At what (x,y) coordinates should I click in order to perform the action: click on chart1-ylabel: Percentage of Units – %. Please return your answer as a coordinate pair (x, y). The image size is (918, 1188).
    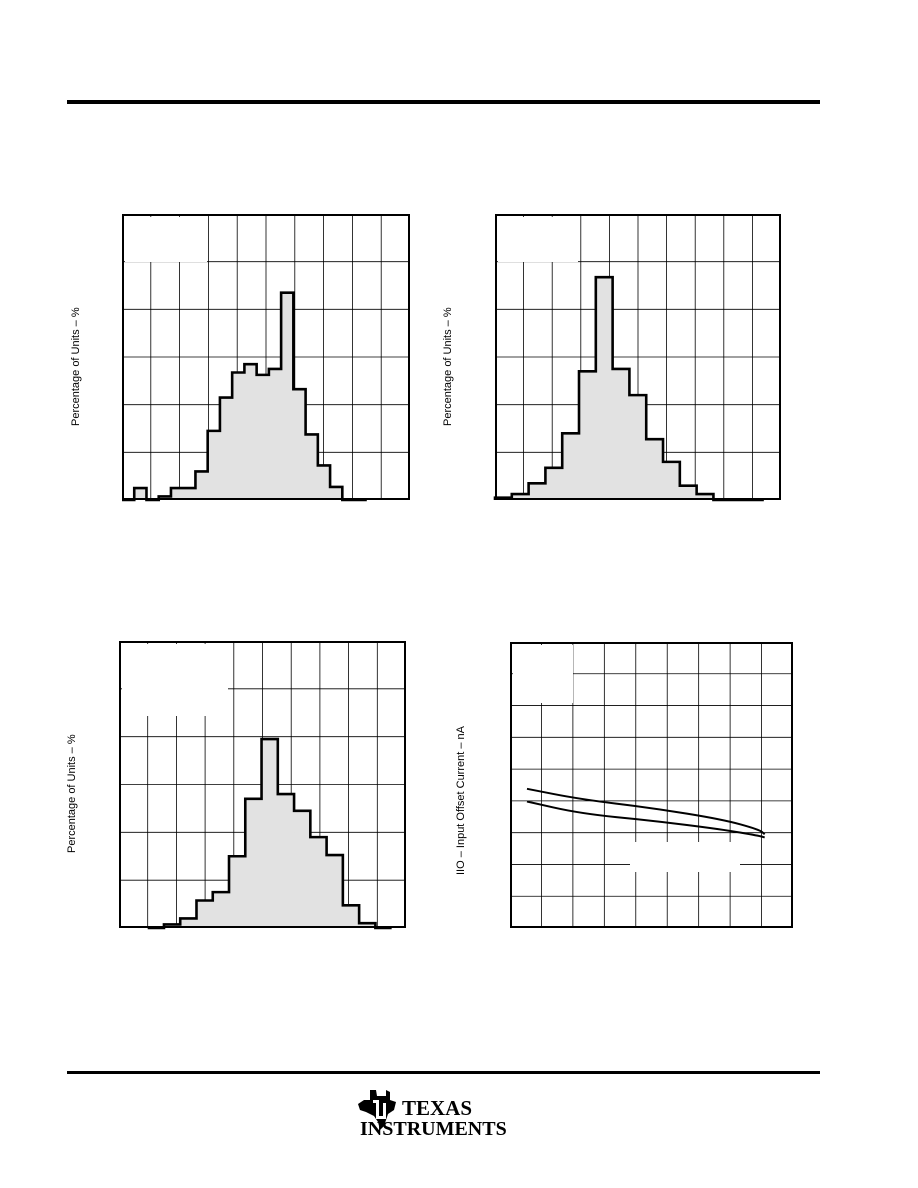
    Looking at the image, I should click on (76, 366).